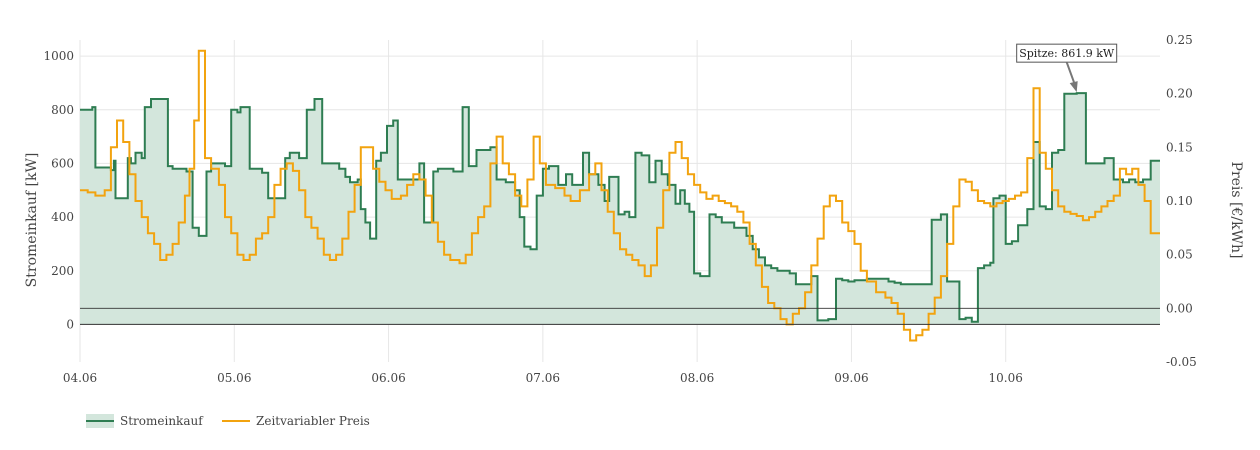 The image size is (1260, 450). Describe the element at coordinates (62, 271) in the screenshot. I see `y-left-tick-label: 200` at that location.